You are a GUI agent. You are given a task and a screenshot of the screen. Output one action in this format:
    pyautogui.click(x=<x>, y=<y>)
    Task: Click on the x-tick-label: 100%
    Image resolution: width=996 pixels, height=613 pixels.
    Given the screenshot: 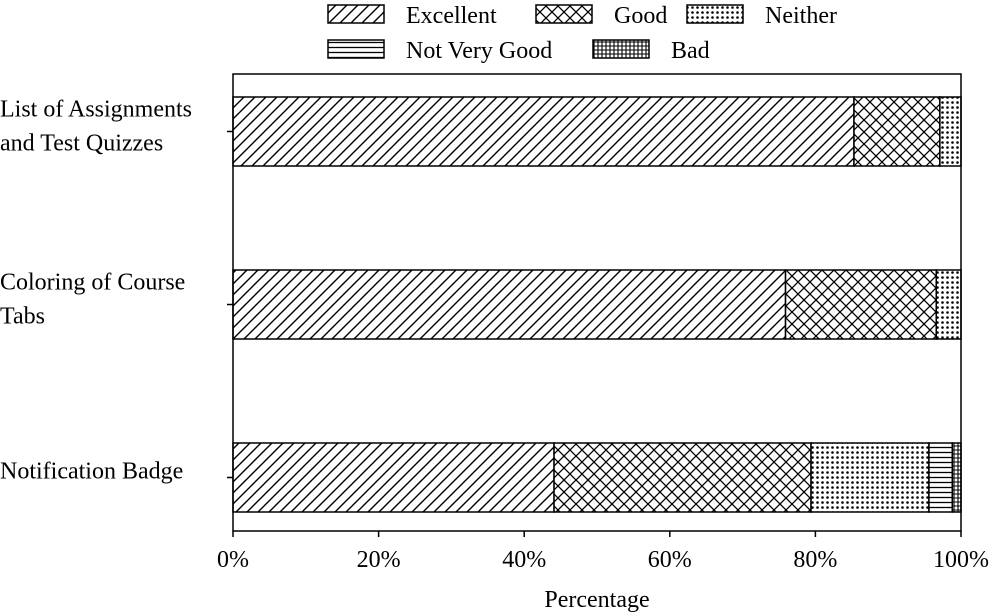 What is the action you would take?
    pyautogui.click(x=961, y=560)
    